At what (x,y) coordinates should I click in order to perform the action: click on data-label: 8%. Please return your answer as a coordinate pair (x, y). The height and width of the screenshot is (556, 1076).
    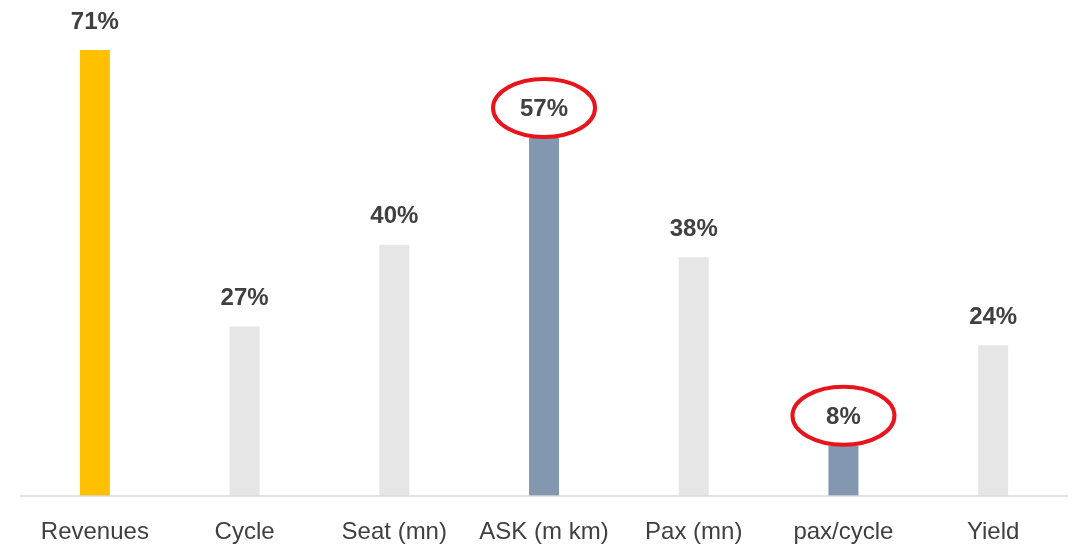
    Looking at the image, I should click on (843, 416).